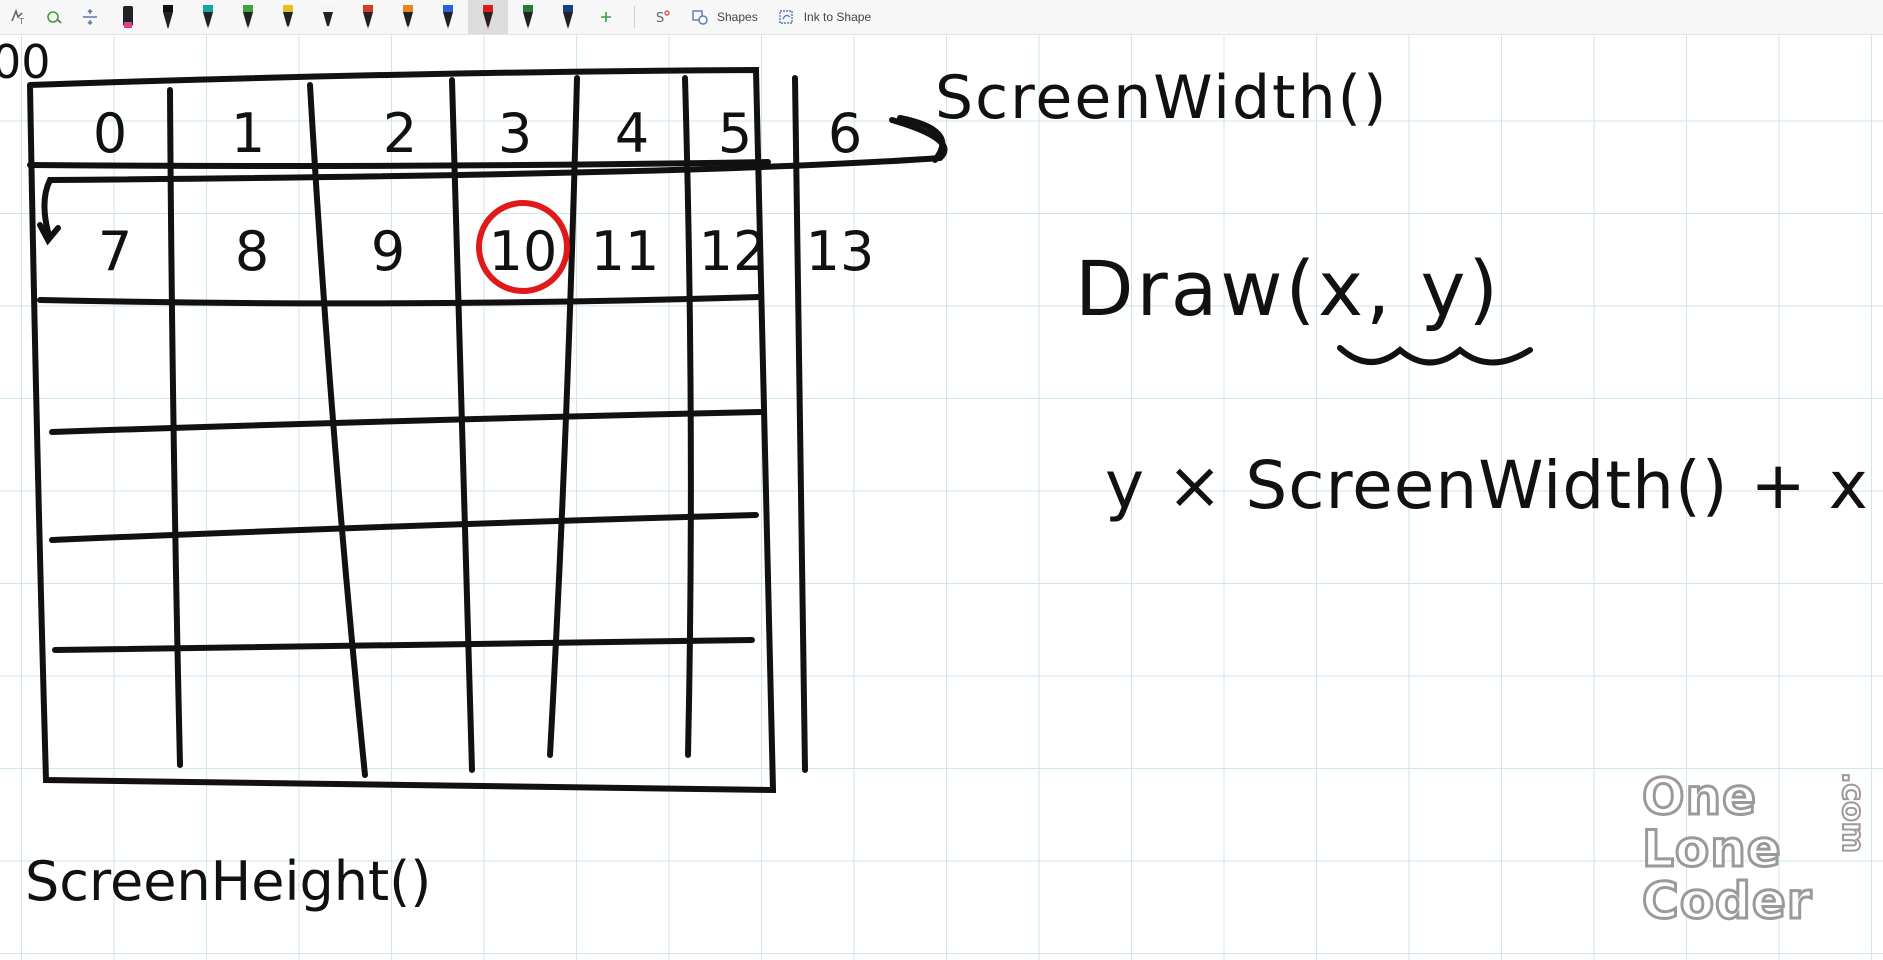 The image size is (1883, 960). Describe the element at coordinates (494, 176) in the screenshot. I see `wrap-arrow` at that location.